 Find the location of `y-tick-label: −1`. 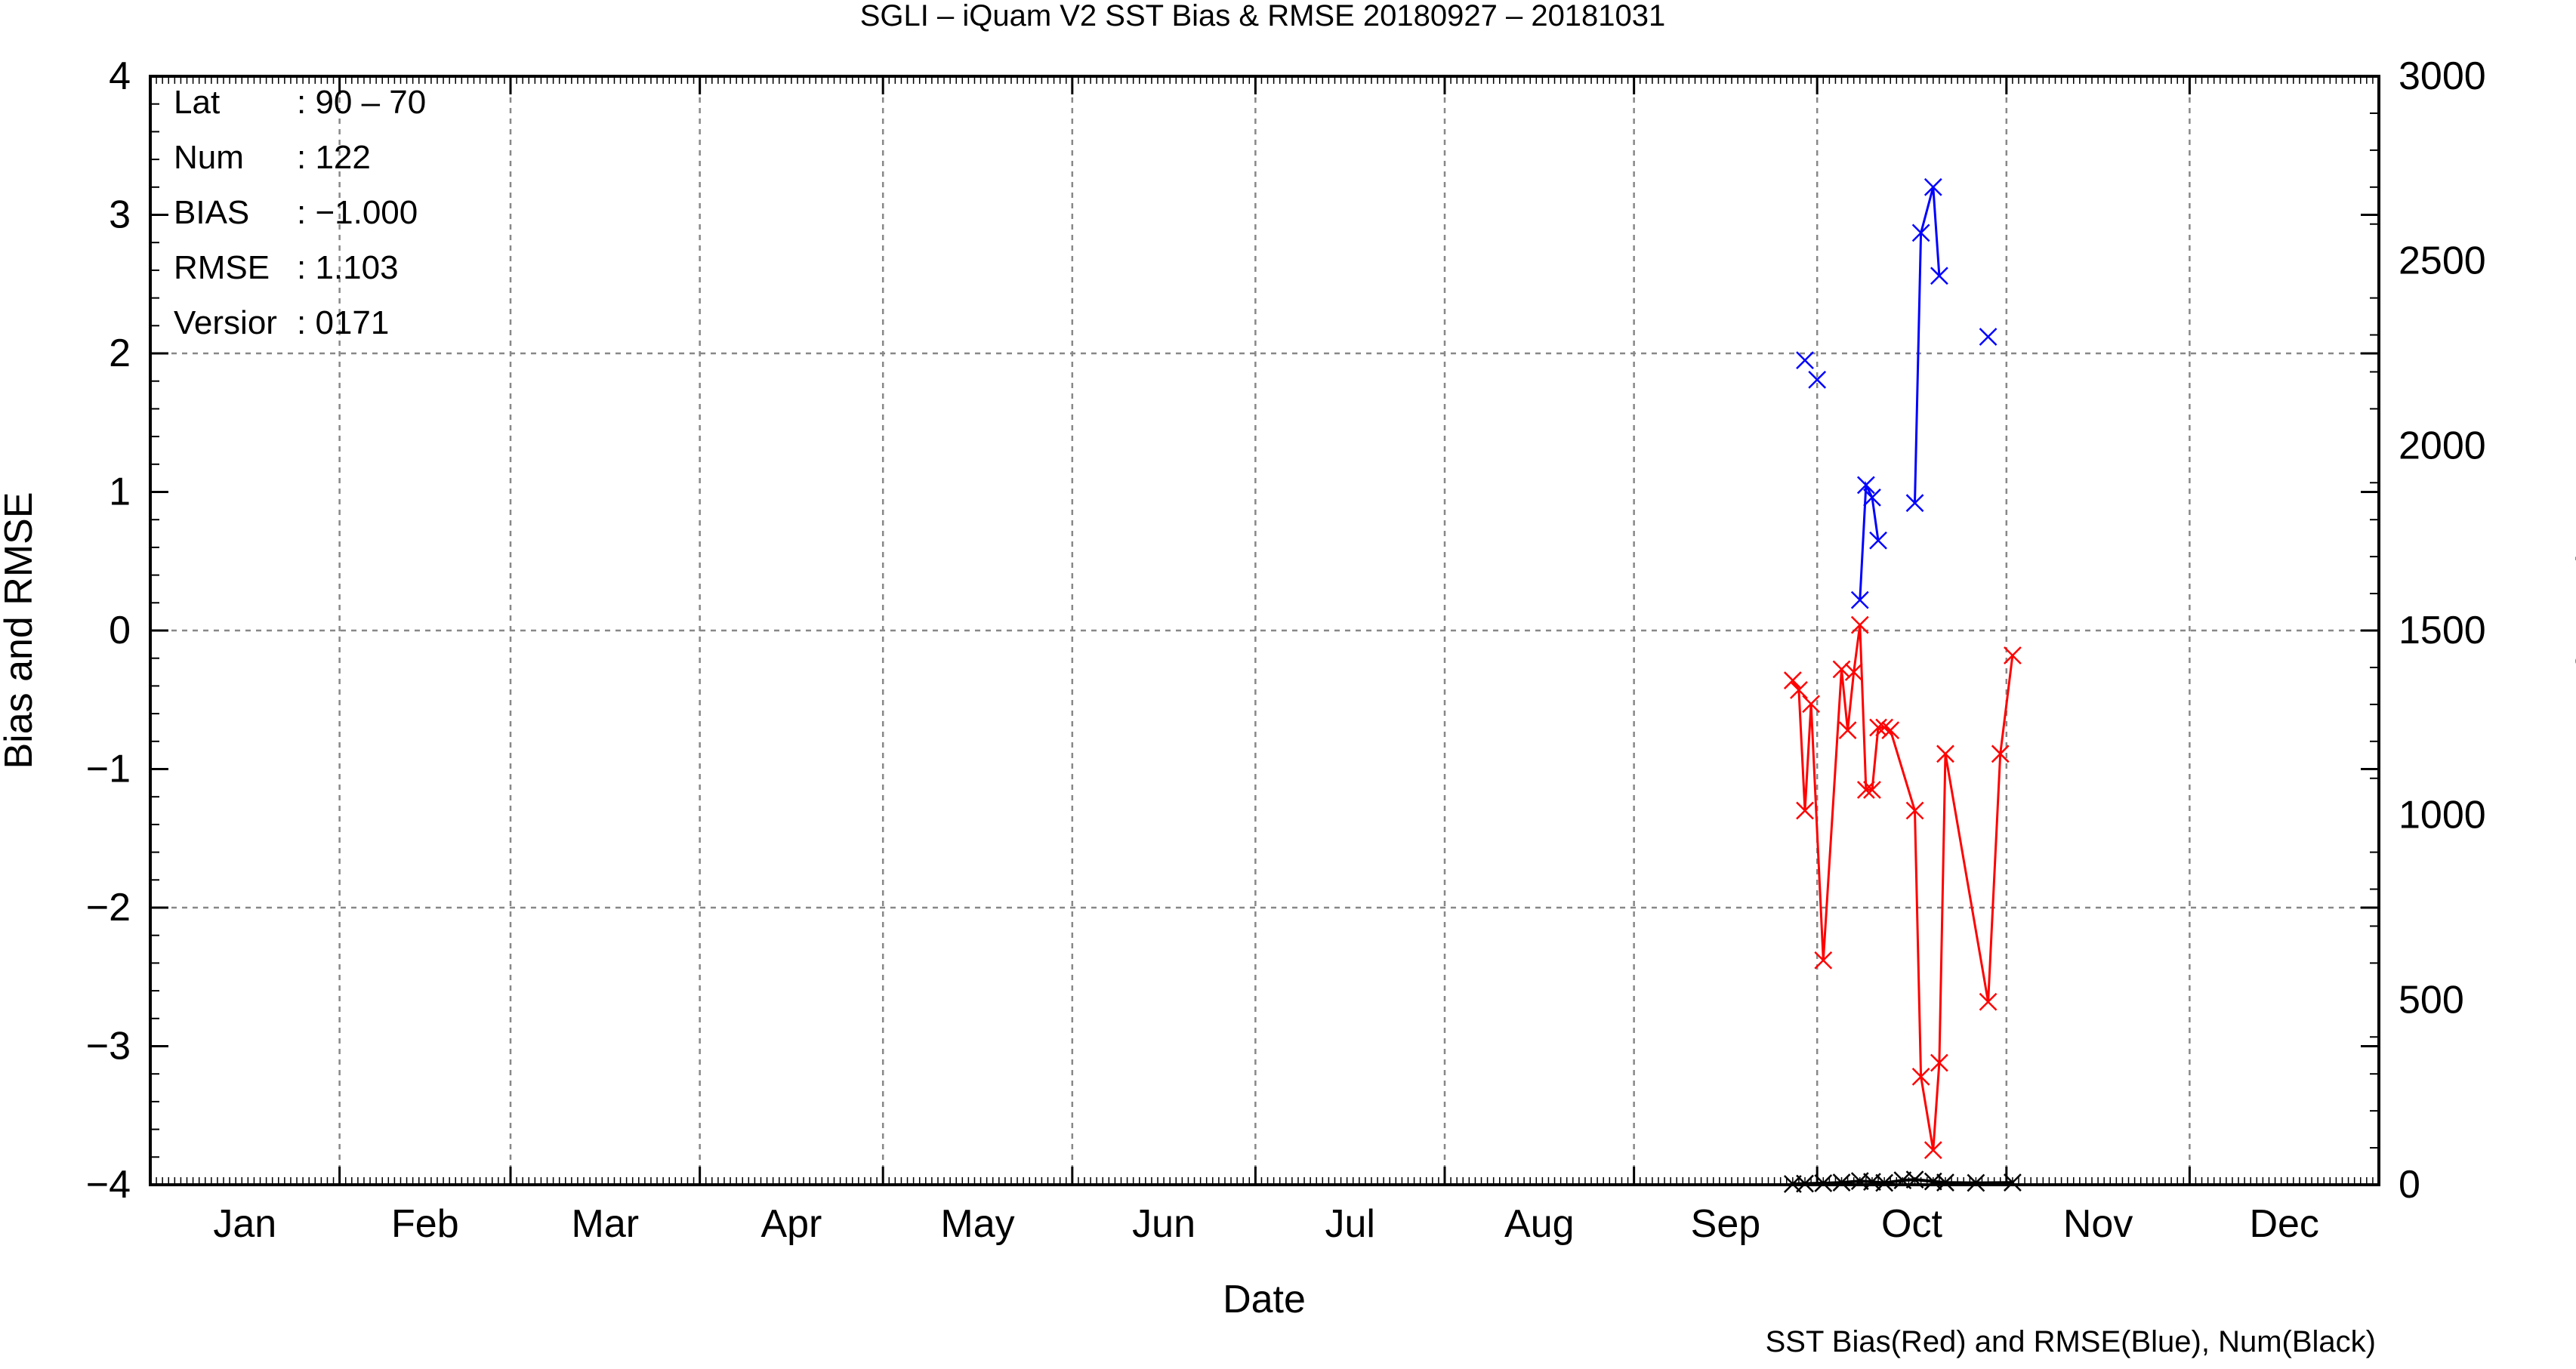

y-tick-label: −1 is located at coordinates (108, 769).